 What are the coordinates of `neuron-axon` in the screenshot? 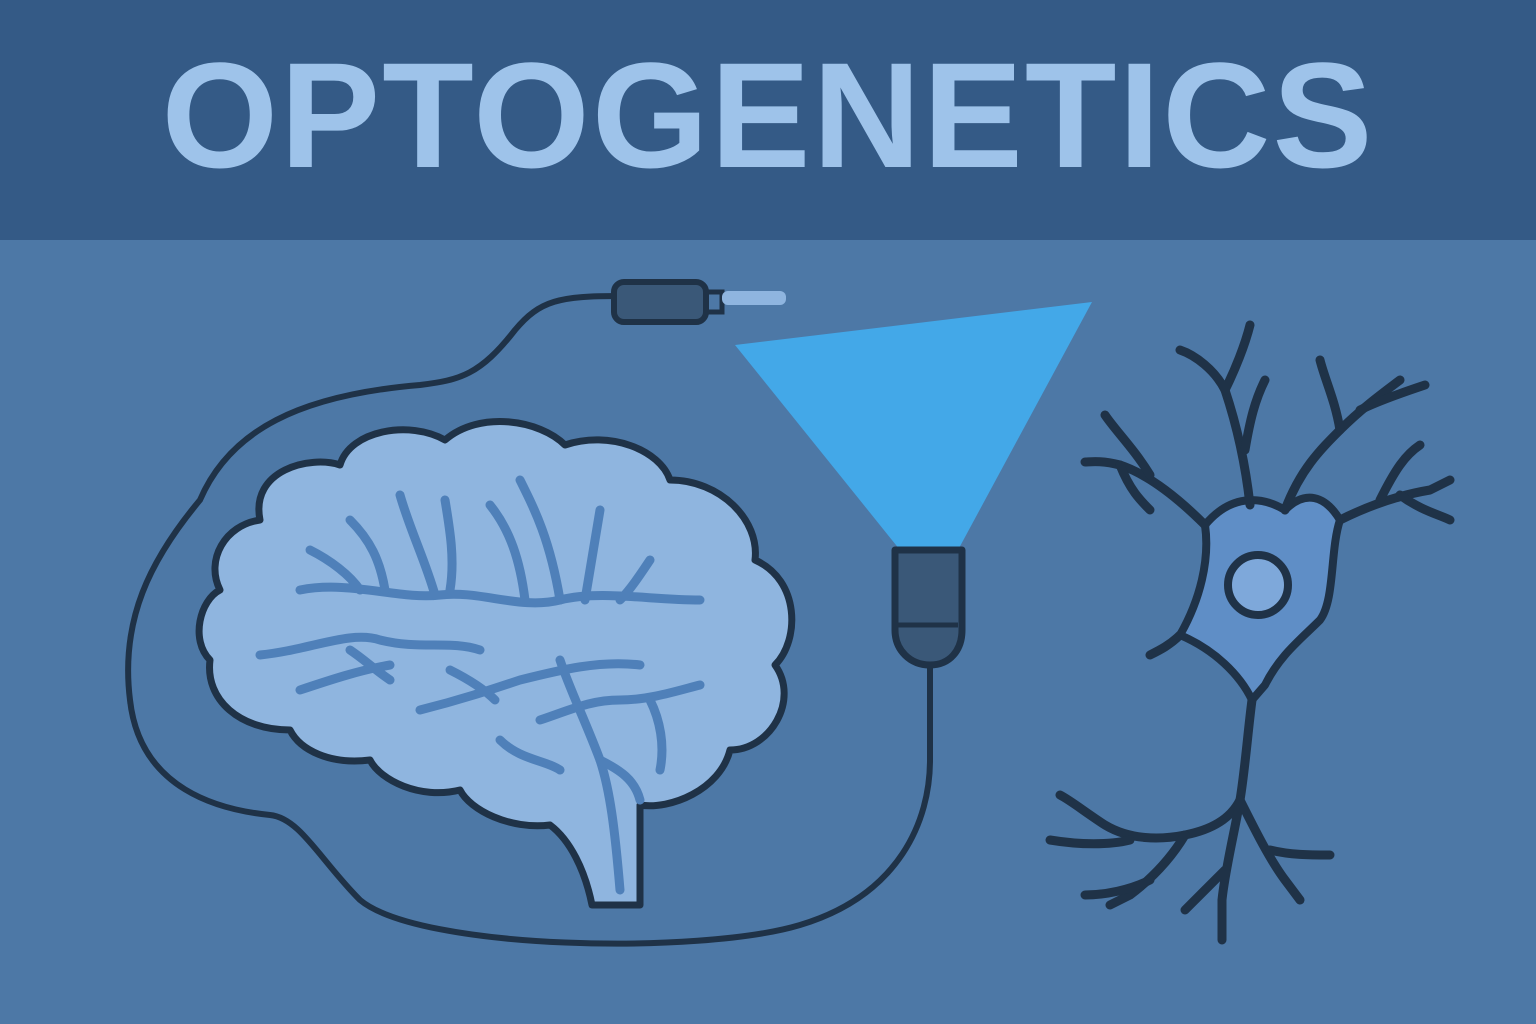 It's located at (1190, 820).